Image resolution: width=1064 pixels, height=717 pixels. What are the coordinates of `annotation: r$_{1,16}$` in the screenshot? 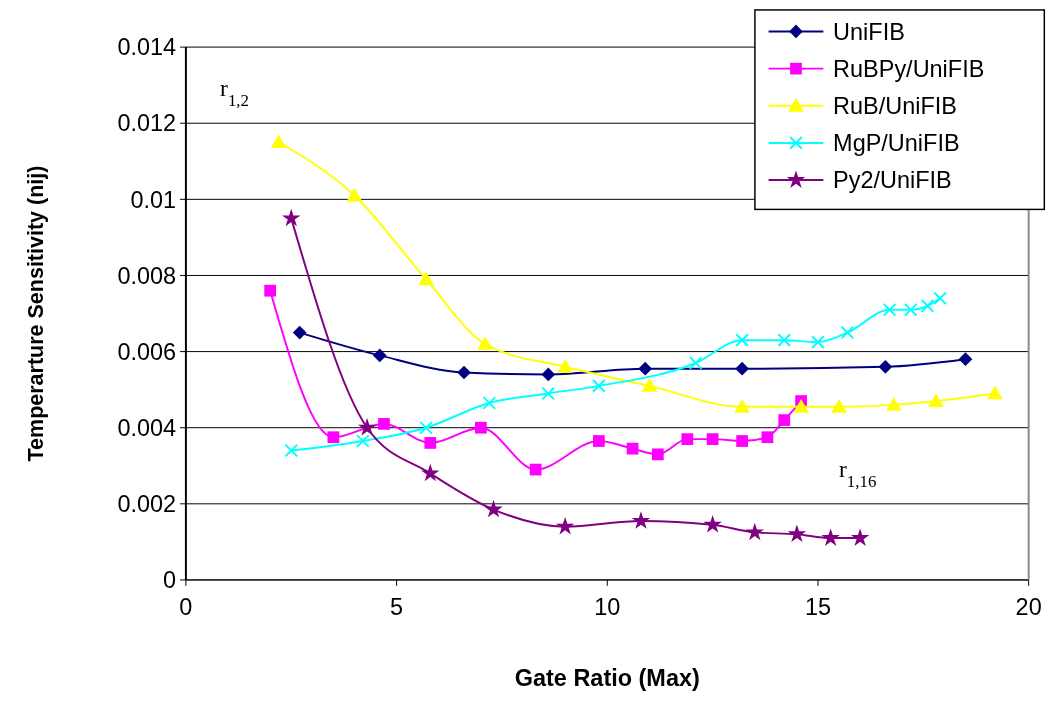 It's located at (858, 473).